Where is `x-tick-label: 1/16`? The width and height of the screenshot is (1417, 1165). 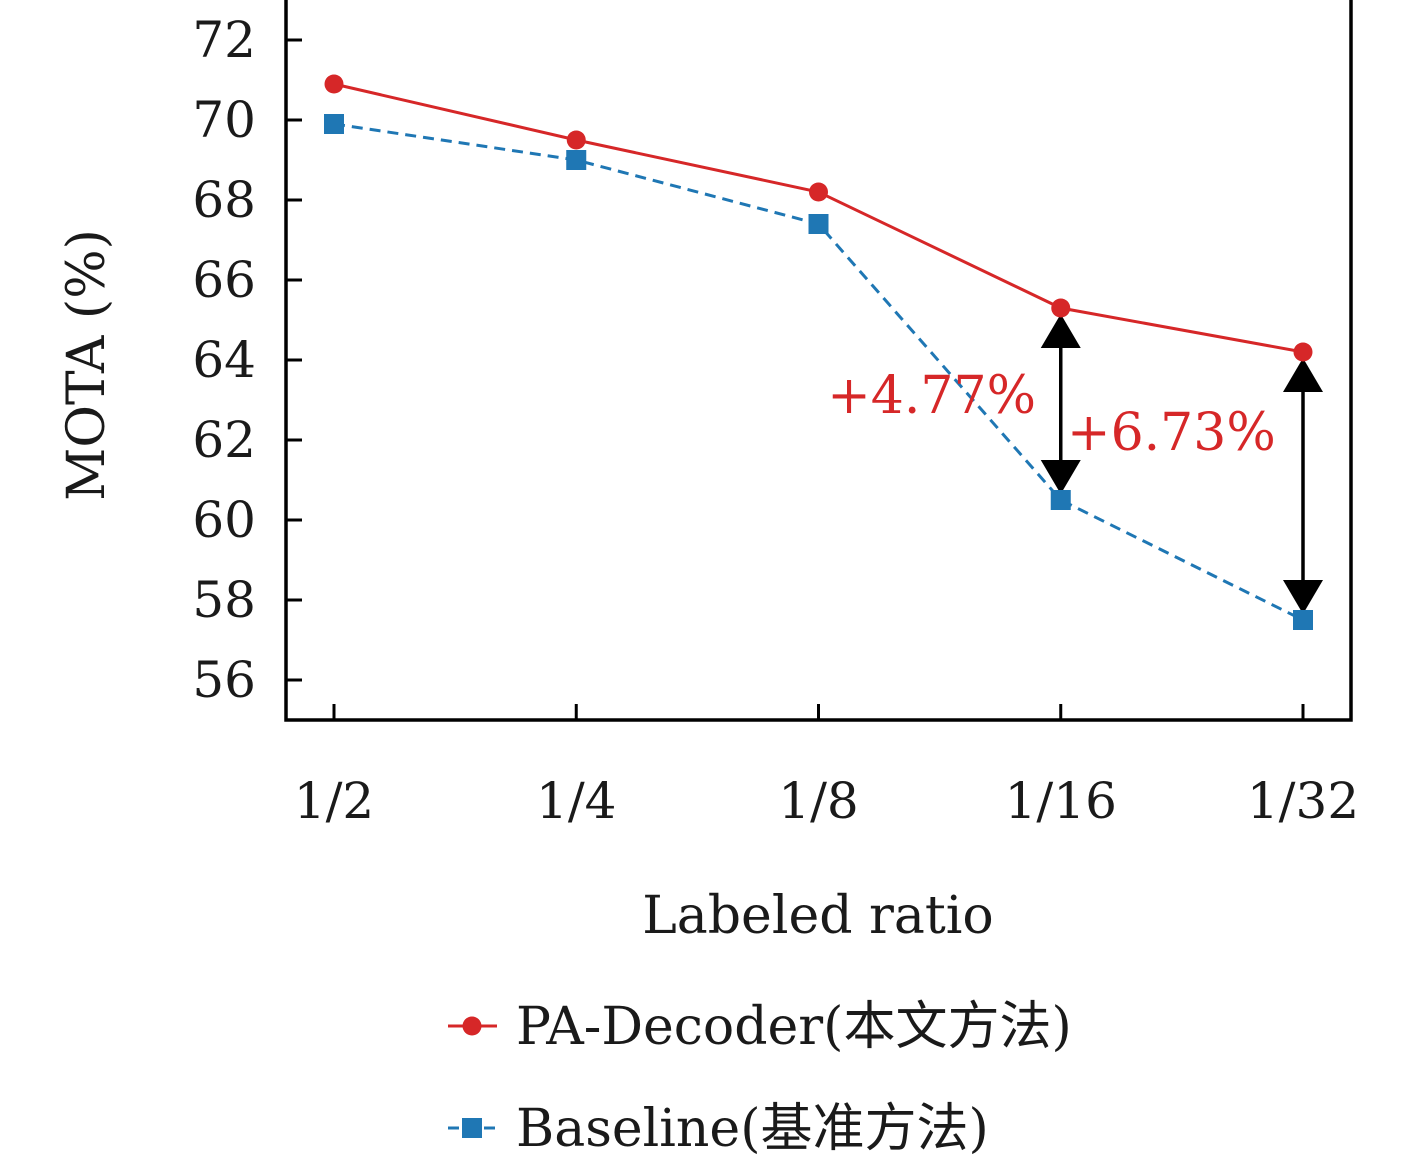
x-tick-label: 1/16 is located at coordinates (1061, 801).